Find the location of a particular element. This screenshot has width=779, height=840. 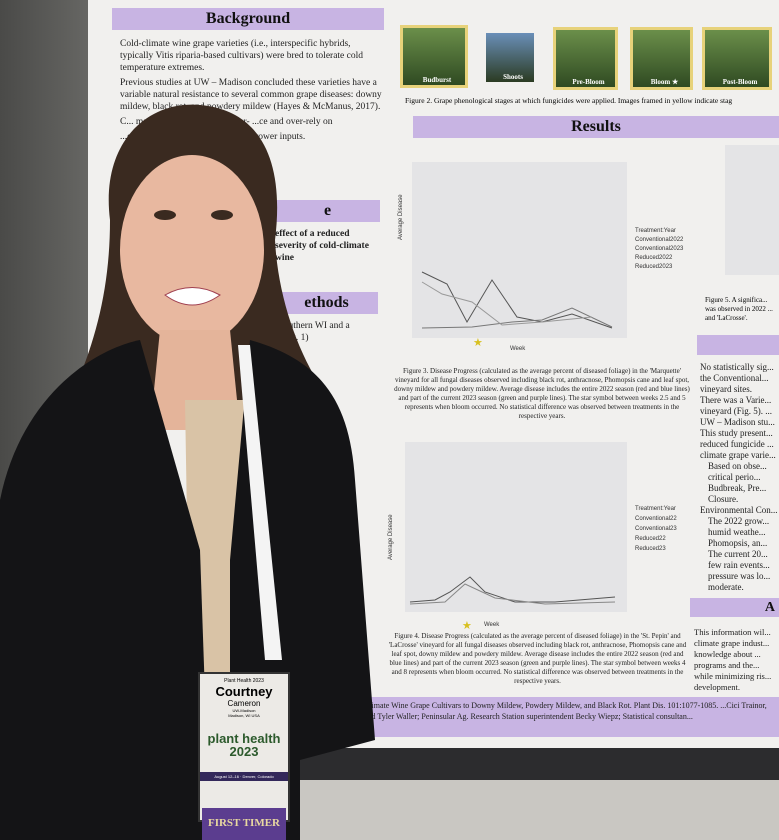

legend-entry: Reduced2022 is located at coordinates (654, 258).